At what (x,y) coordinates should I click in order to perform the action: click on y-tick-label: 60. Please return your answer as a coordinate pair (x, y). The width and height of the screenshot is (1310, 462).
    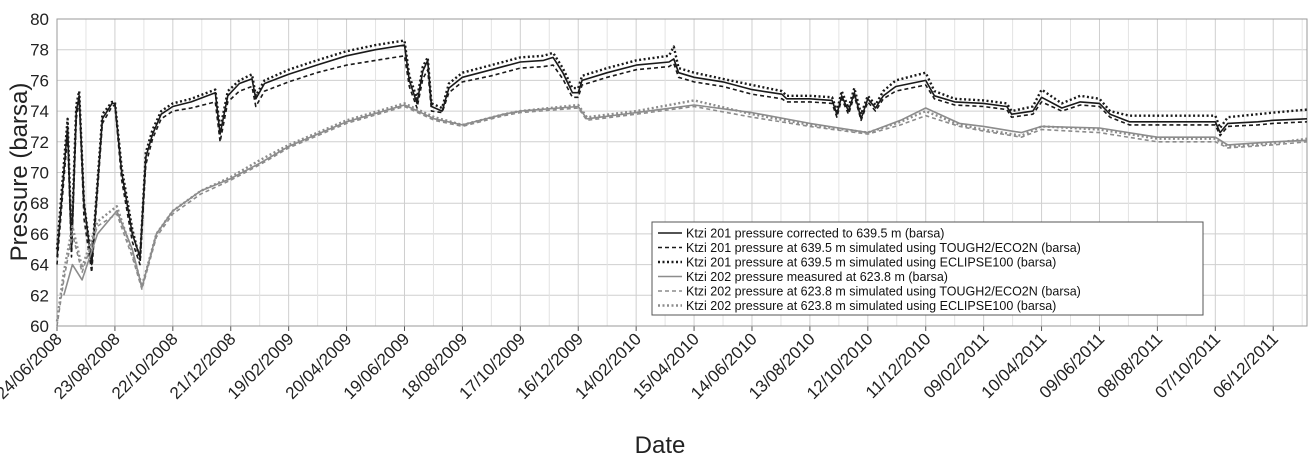
    Looking at the image, I should click on (39, 326).